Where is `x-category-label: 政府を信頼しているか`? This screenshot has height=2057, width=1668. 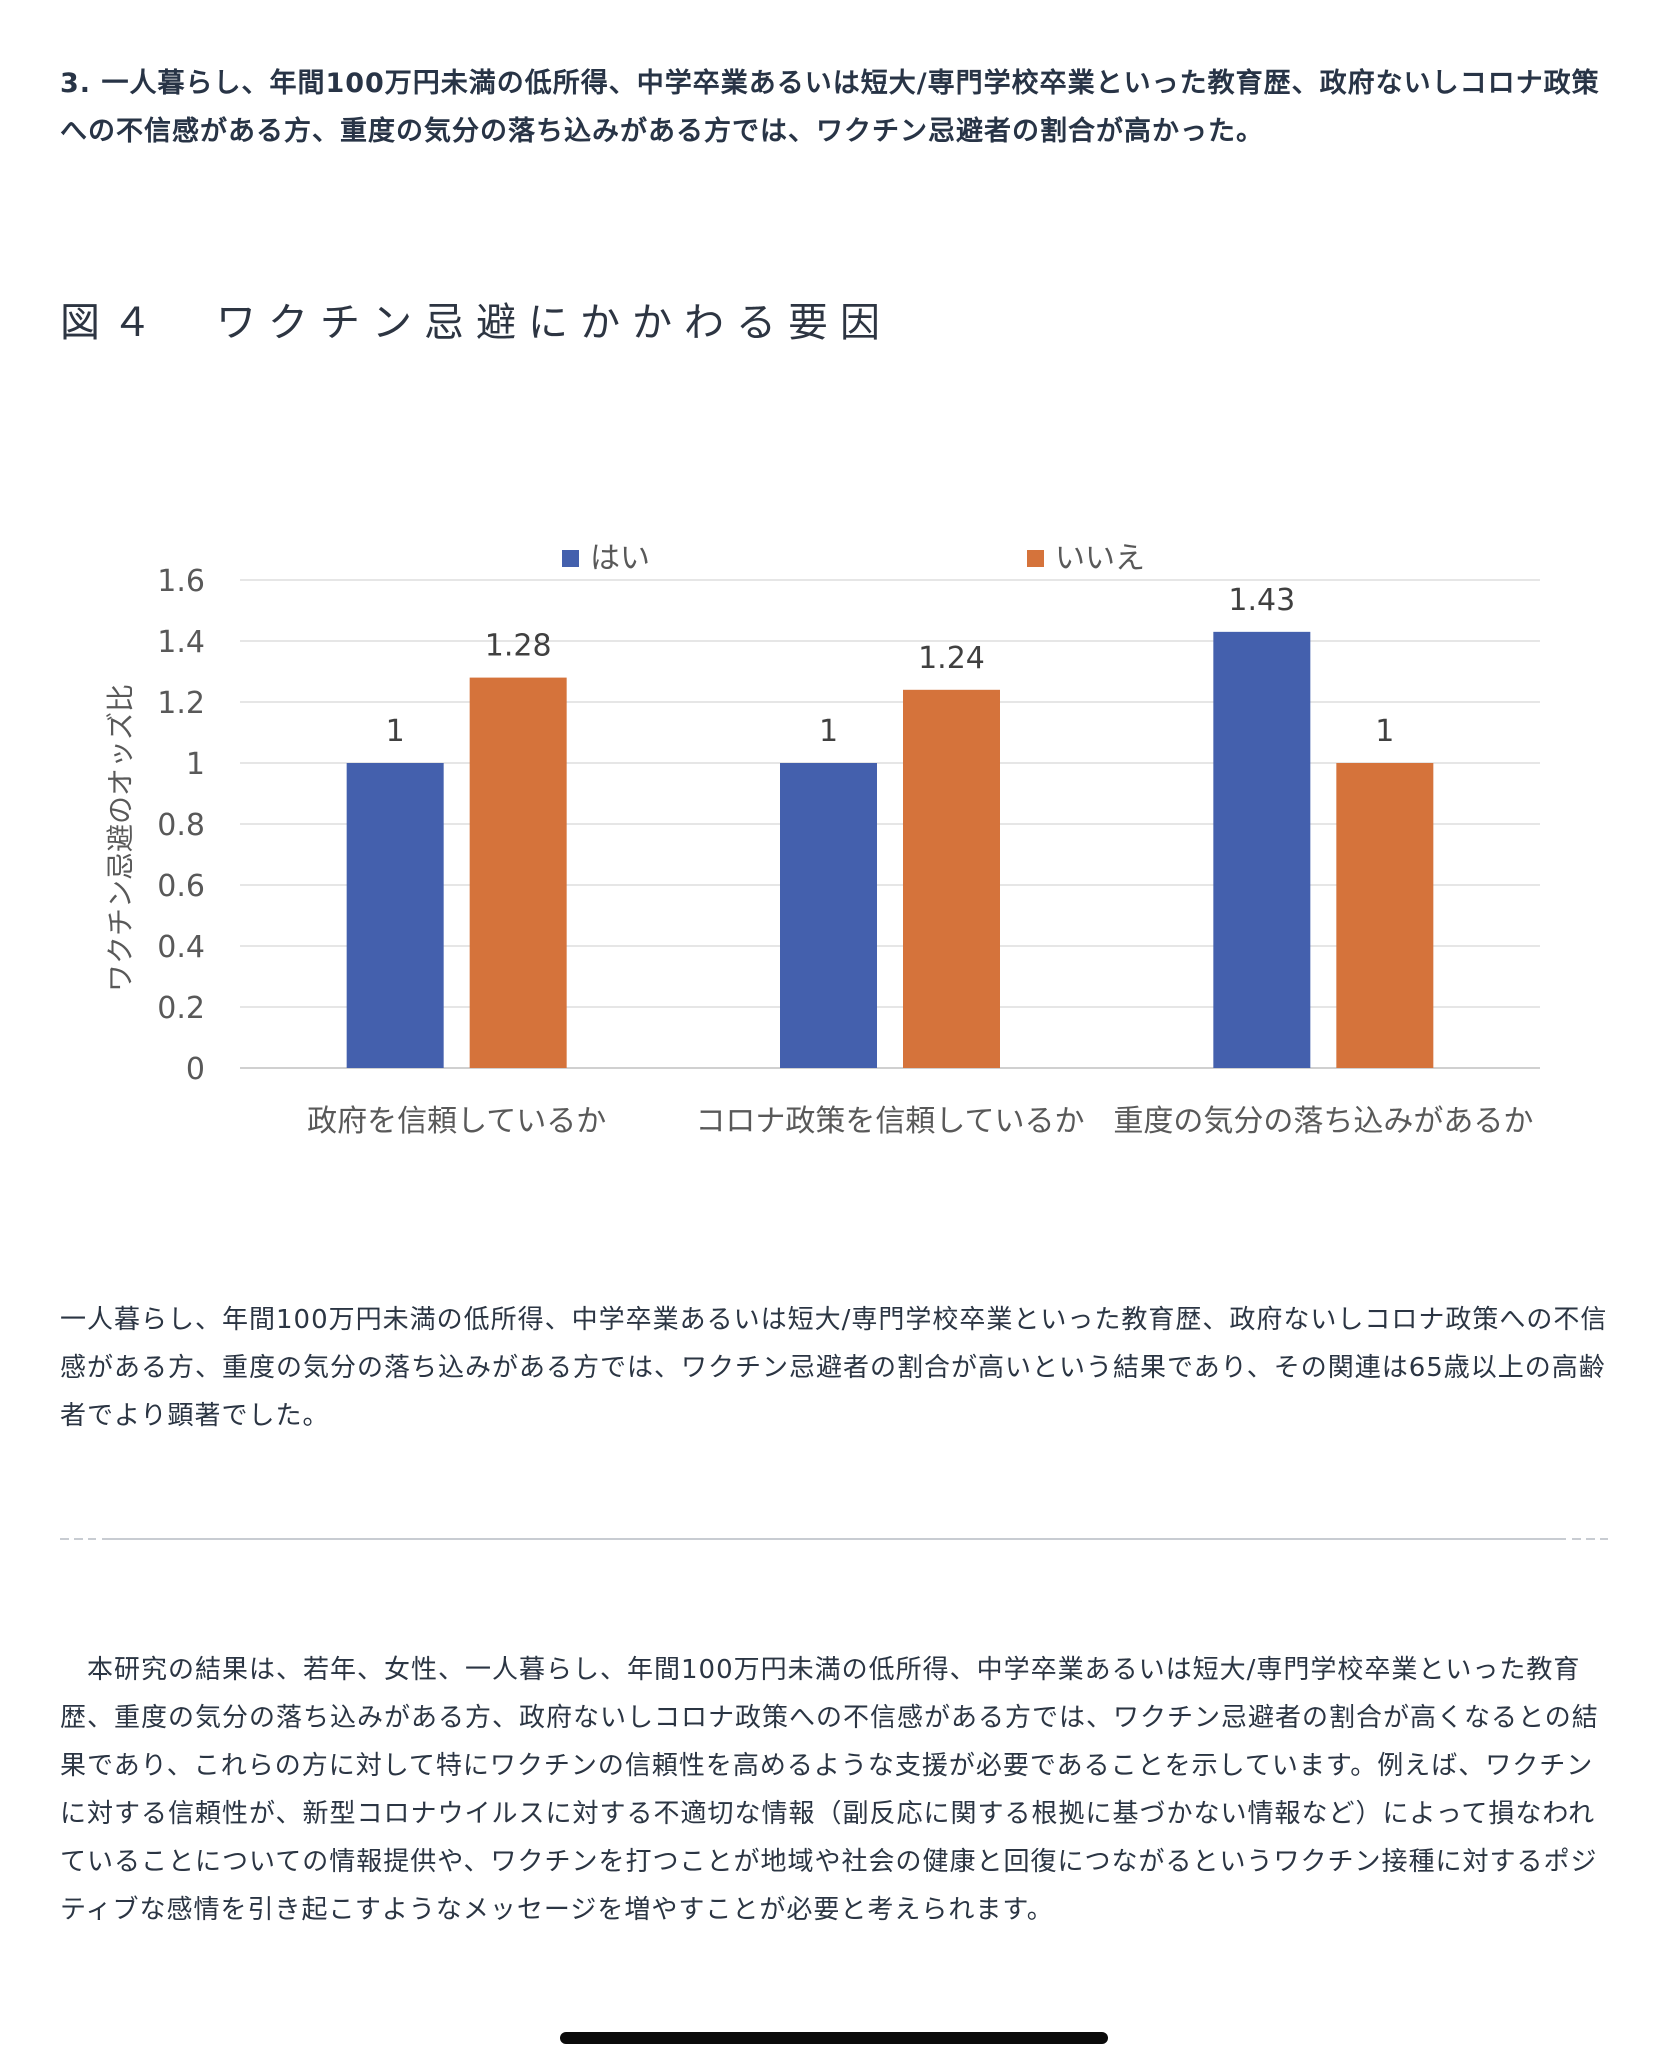 x-category-label: 政府を信頼しているか is located at coordinates (456, 1121).